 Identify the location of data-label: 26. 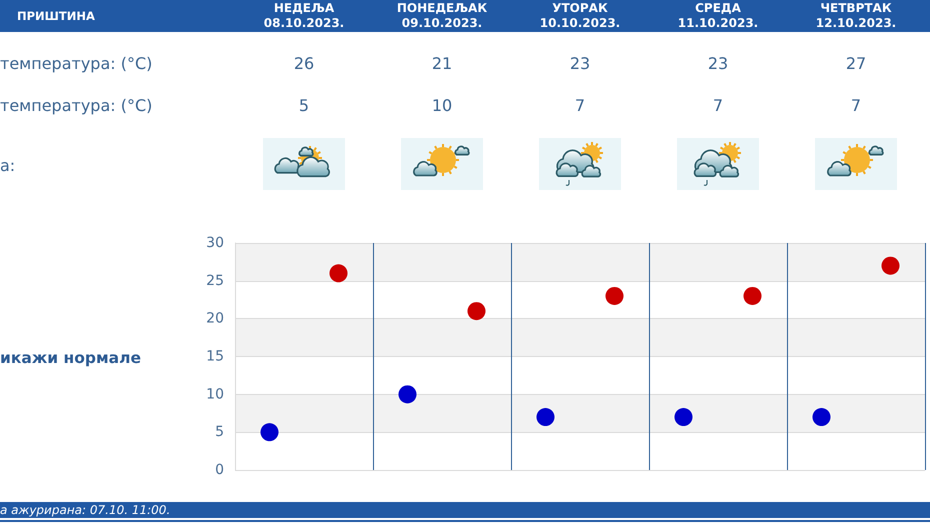
(304, 63).